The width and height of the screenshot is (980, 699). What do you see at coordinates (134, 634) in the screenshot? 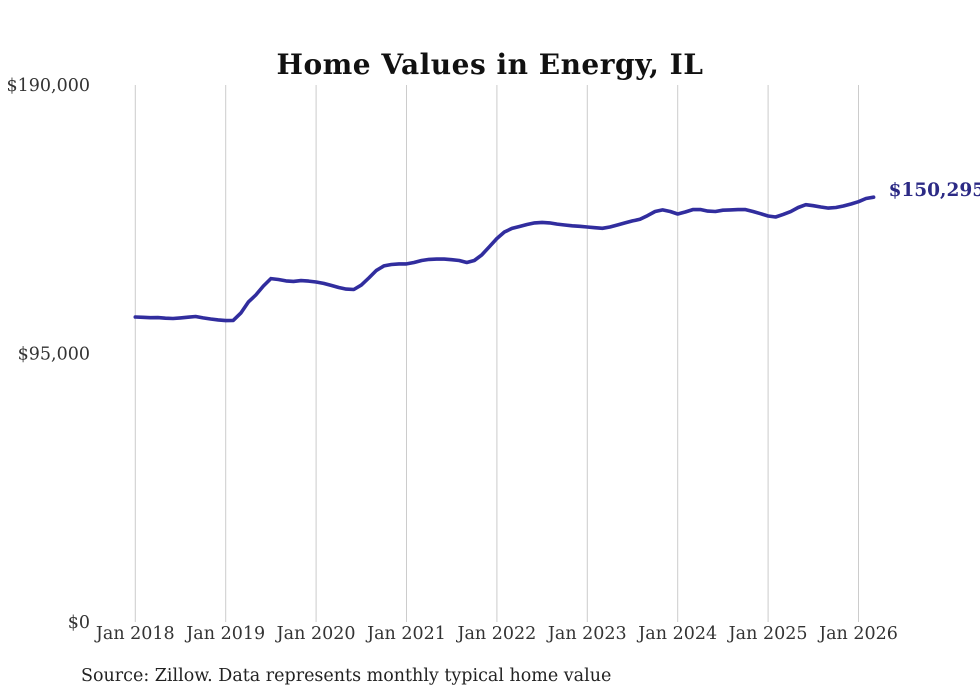
I see `x-tick-label: Jan 2018` at bounding box center [134, 634].